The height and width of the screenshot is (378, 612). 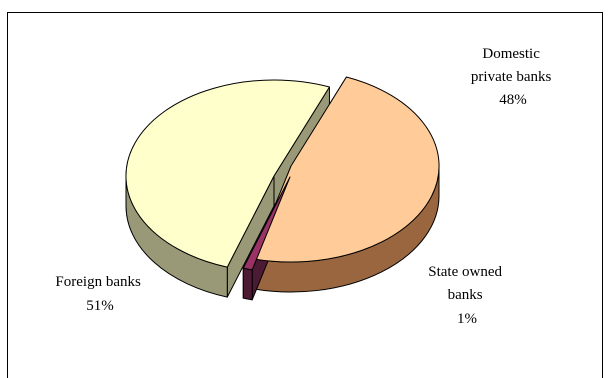 What do you see at coordinates (465, 272) in the screenshot?
I see `label-state-line1: State owned` at bounding box center [465, 272].